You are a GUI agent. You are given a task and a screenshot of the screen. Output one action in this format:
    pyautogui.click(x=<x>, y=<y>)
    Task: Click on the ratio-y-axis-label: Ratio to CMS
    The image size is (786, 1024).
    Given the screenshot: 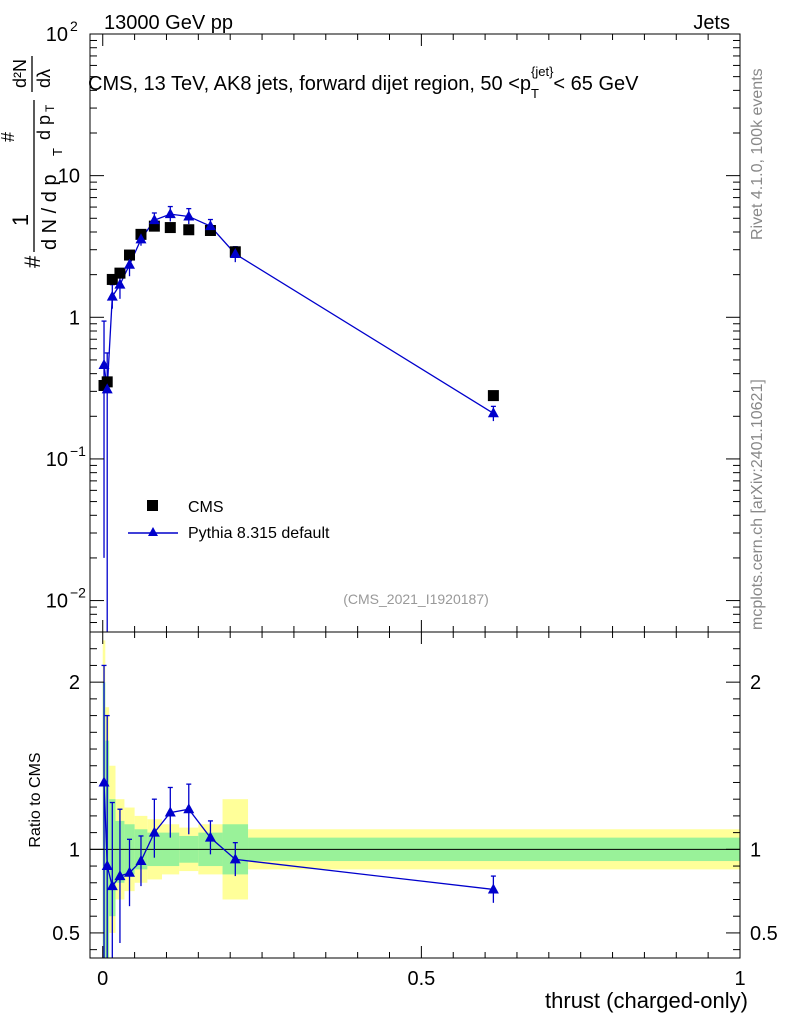 What is the action you would take?
    pyautogui.click(x=35, y=799)
    